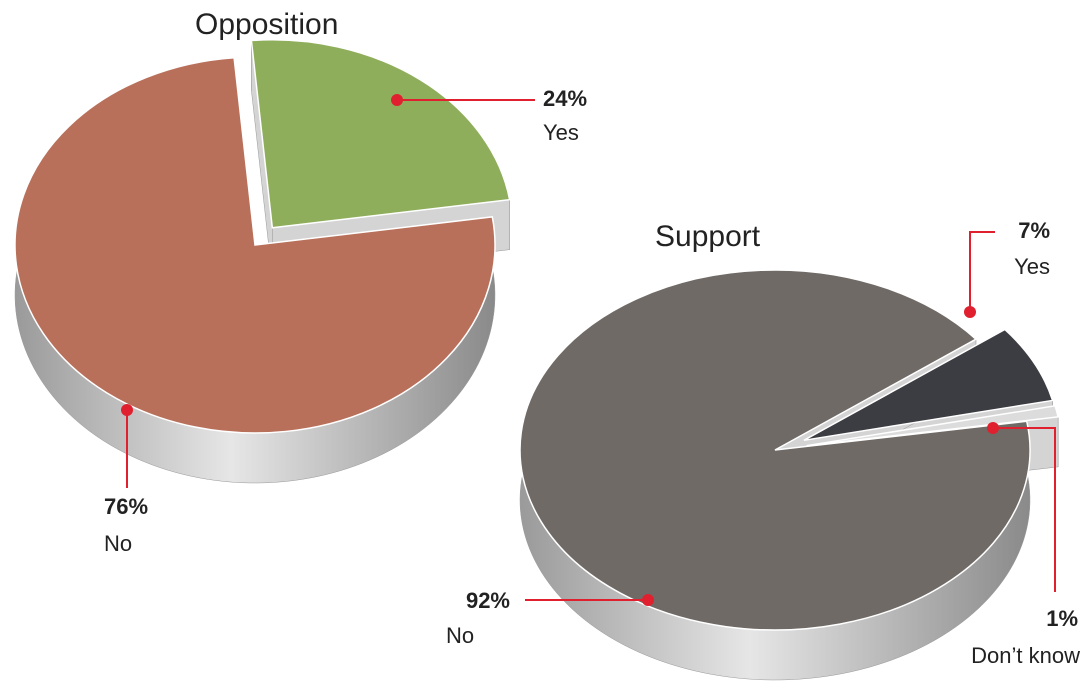 The width and height of the screenshot is (1085, 693). What do you see at coordinates (1062, 618) in the screenshot?
I see `value-label: 1%` at bounding box center [1062, 618].